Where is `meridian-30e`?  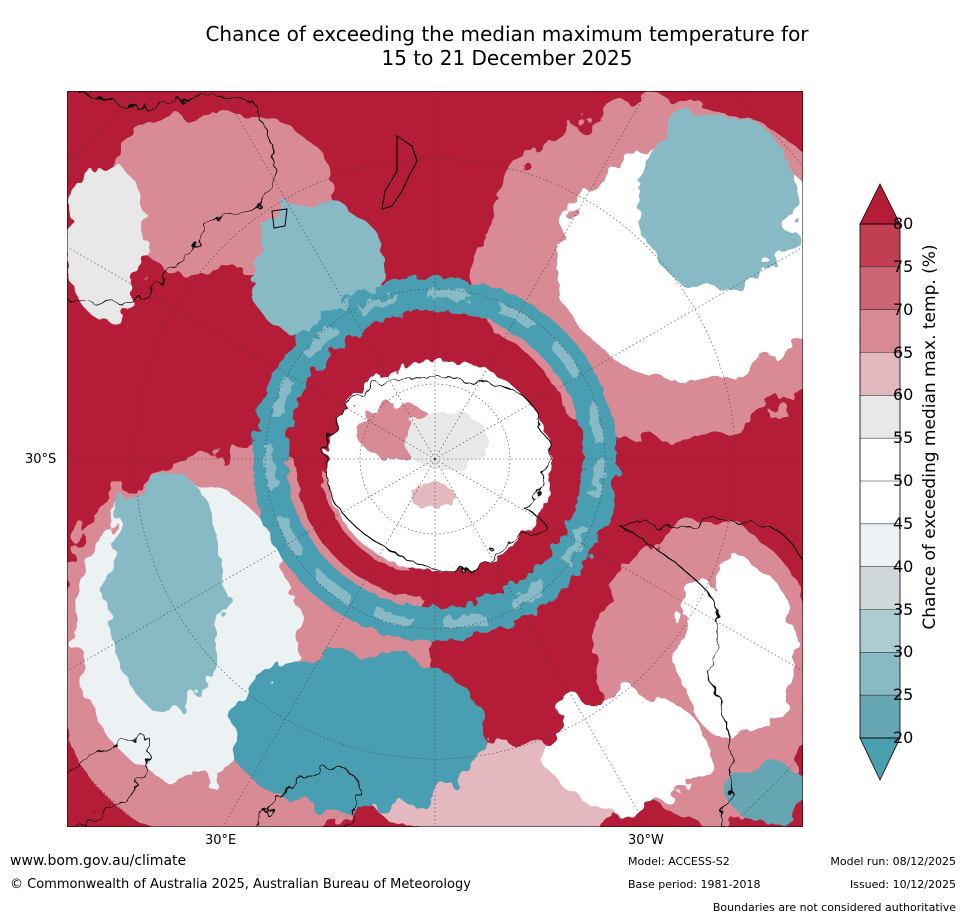
meridian-30e is located at coordinates (329, 642).